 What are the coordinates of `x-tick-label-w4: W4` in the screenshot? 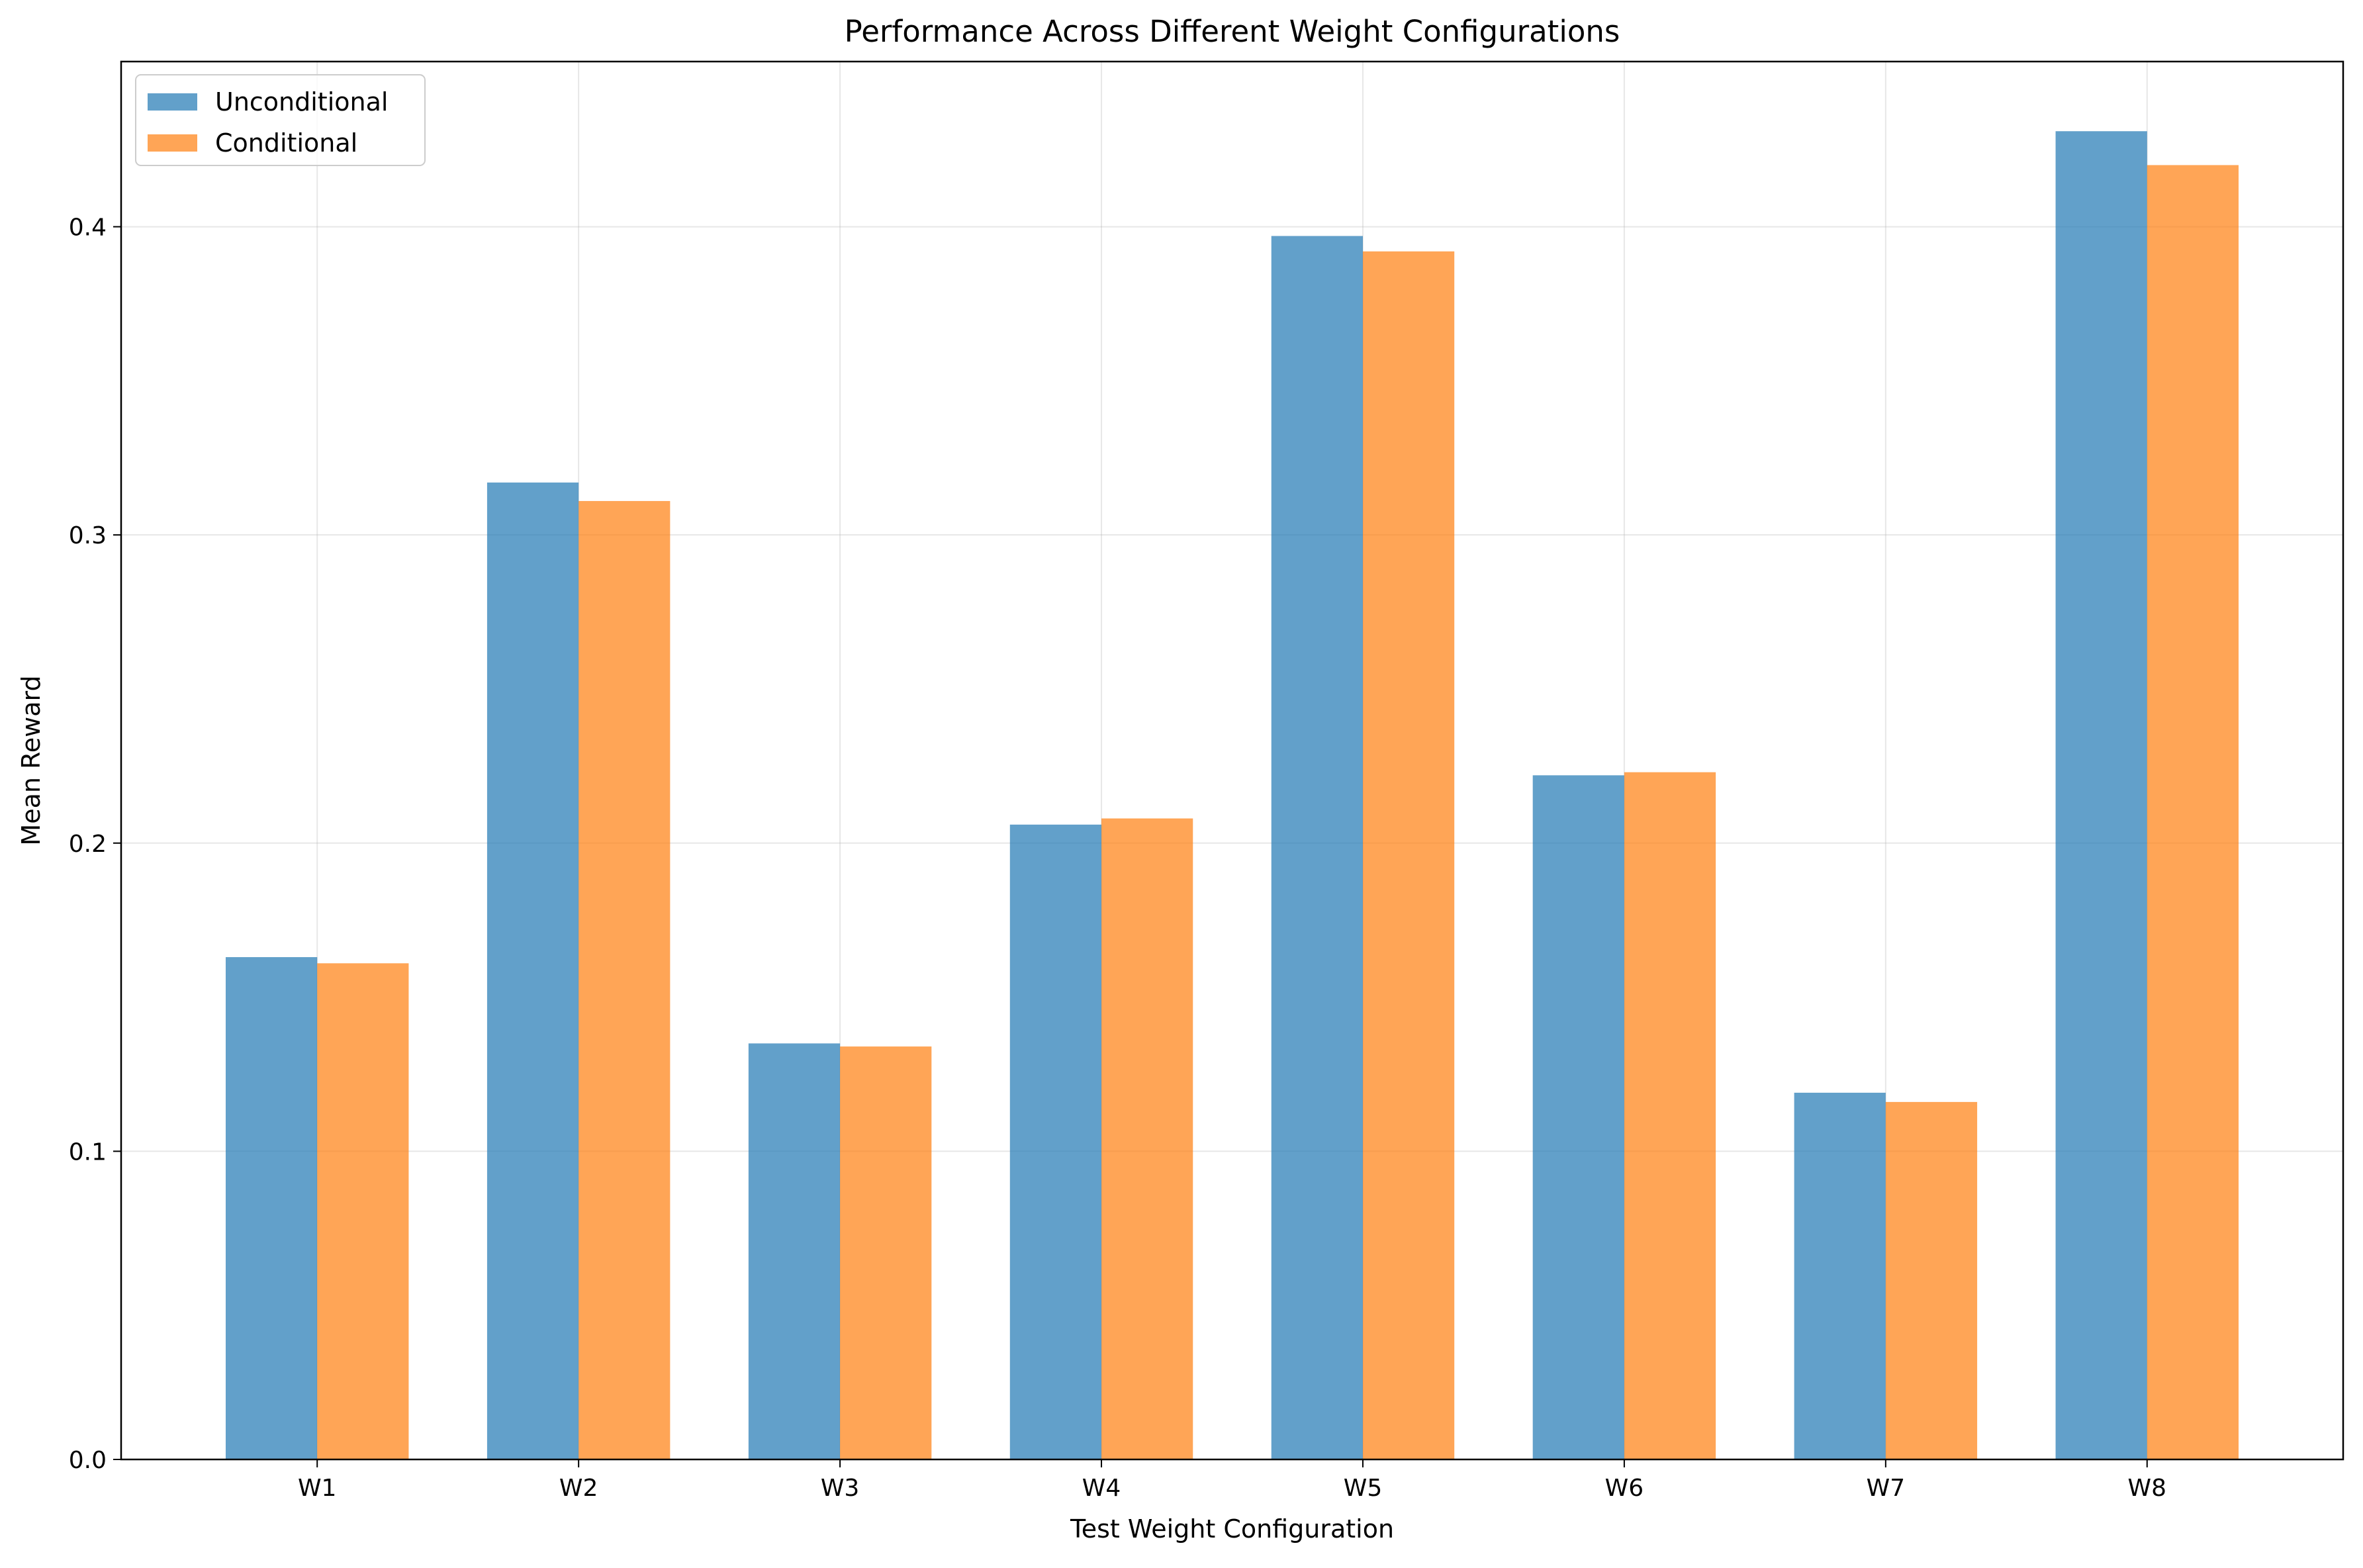 It's located at (1101, 1488).